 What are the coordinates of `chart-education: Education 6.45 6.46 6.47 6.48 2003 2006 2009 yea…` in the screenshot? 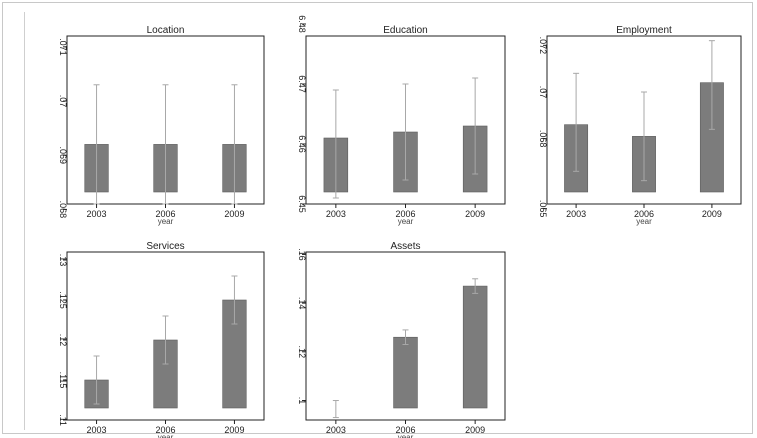 It's located at (401, 120).